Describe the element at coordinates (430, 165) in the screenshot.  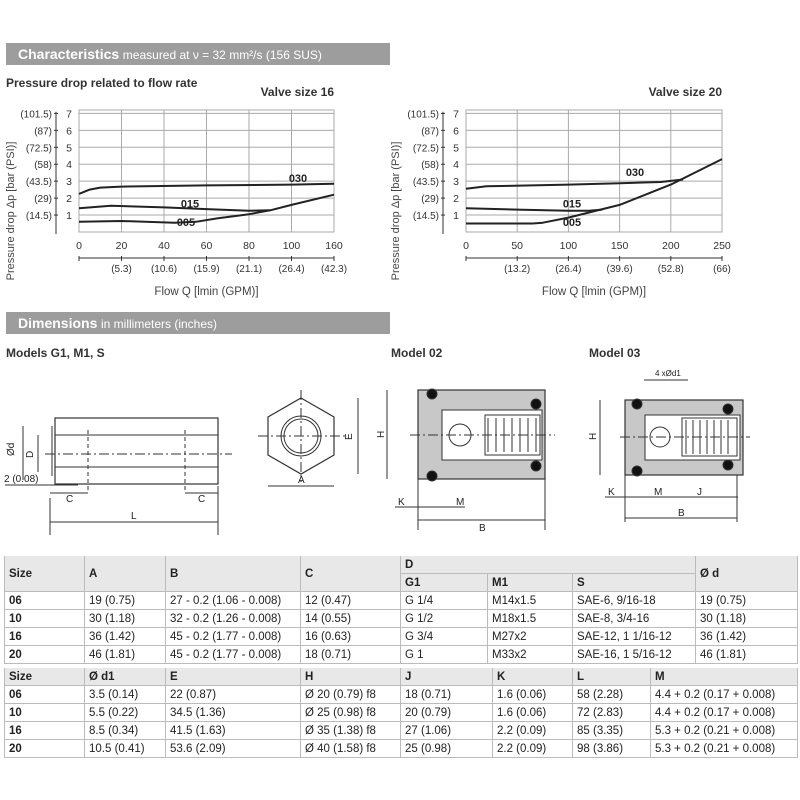
I see `y-tick-label-psi: (58)` at that location.